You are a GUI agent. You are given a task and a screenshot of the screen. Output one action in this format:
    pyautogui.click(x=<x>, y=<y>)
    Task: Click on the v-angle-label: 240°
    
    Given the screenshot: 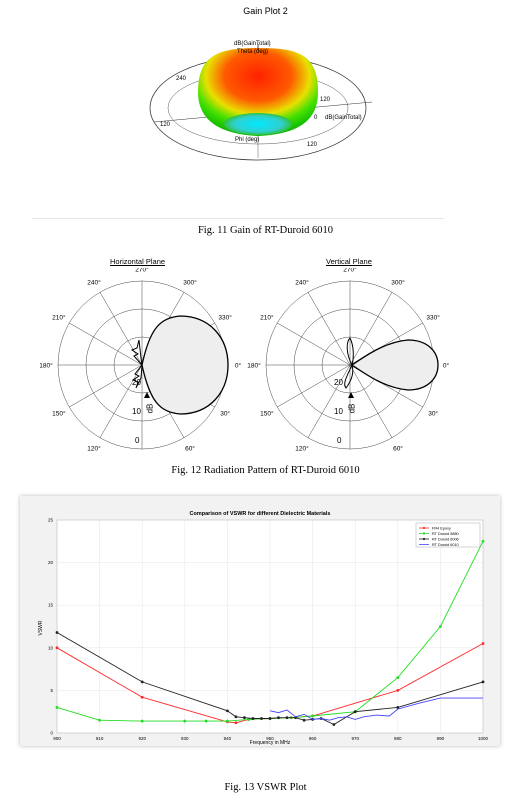 What is the action you would take?
    pyautogui.click(x=302, y=282)
    